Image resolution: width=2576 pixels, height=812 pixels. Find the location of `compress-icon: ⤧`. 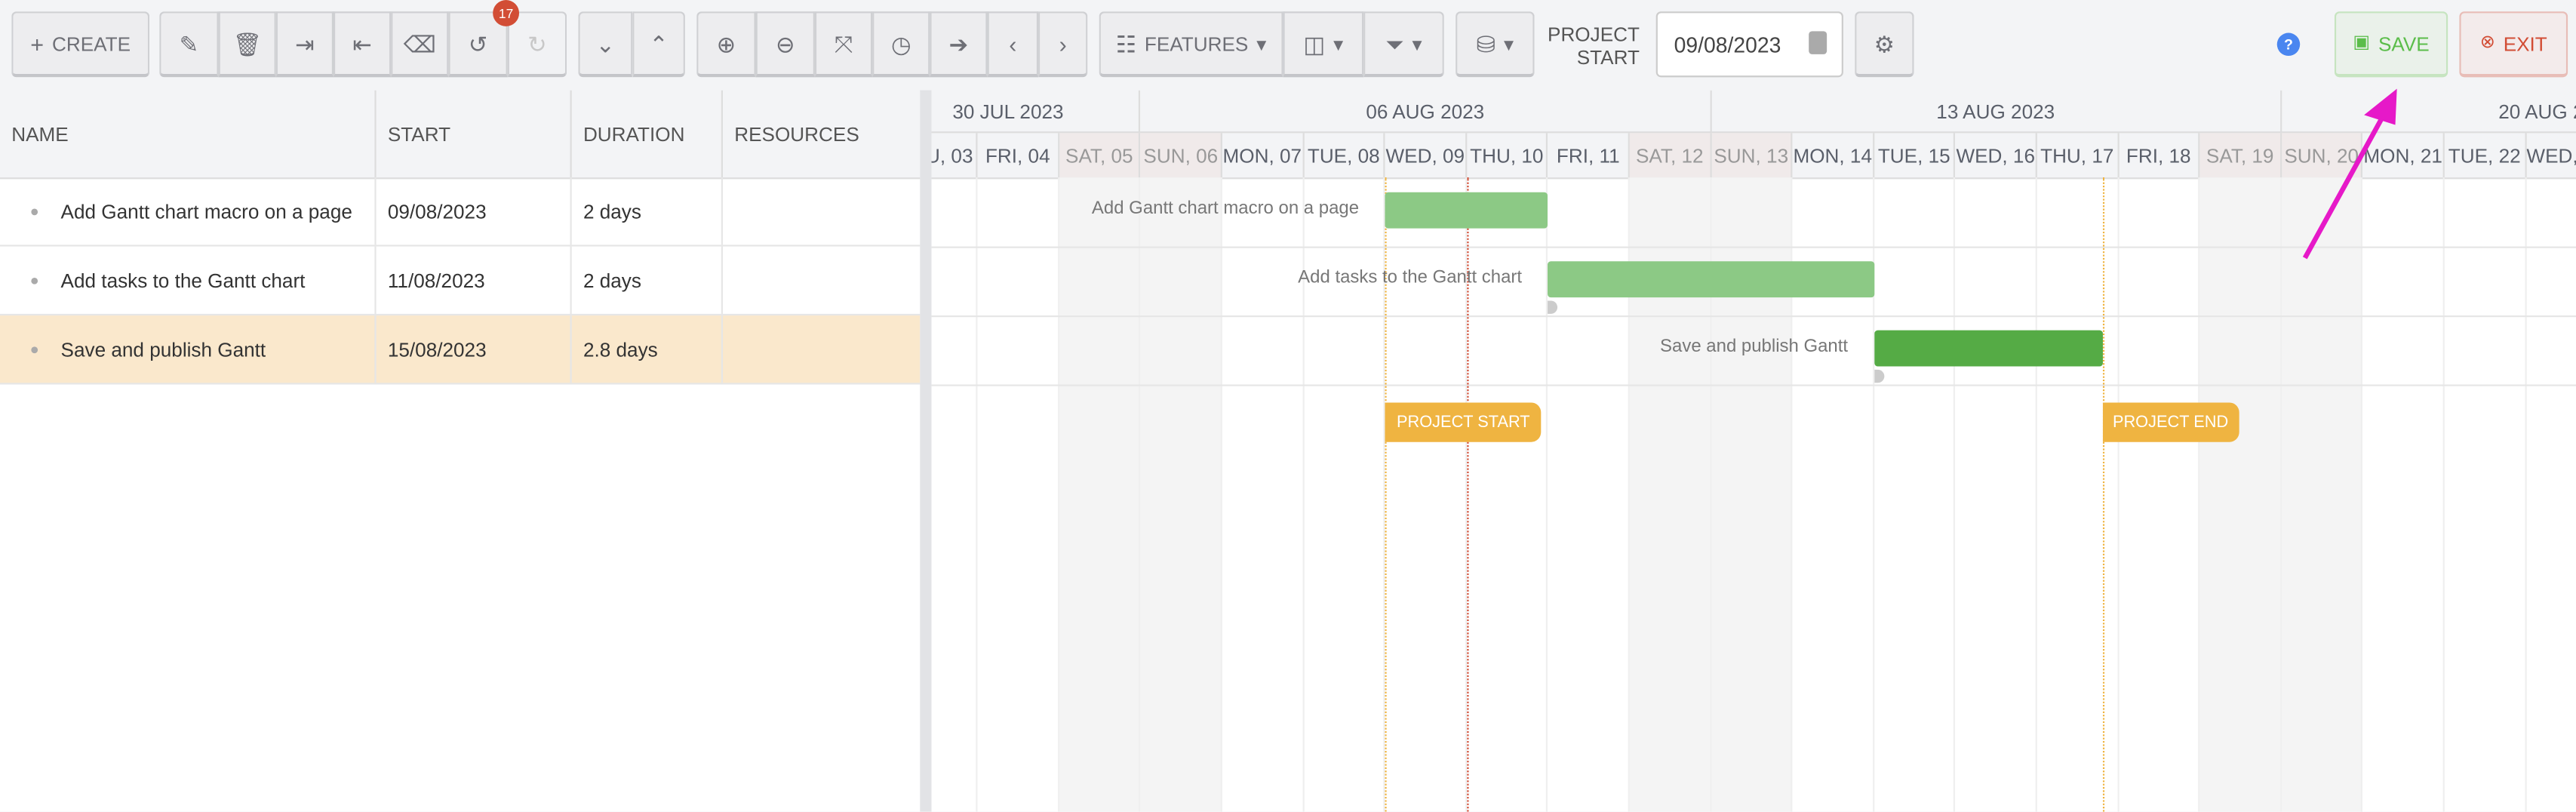

compress-icon: ⤧ is located at coordinates (843, 43).